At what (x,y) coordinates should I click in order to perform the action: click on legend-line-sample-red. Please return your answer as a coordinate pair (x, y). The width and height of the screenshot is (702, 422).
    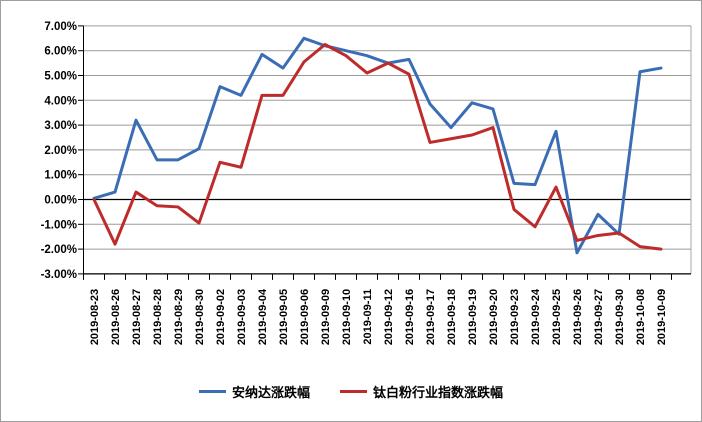
    Looking at the image, I should click on (353, 391).